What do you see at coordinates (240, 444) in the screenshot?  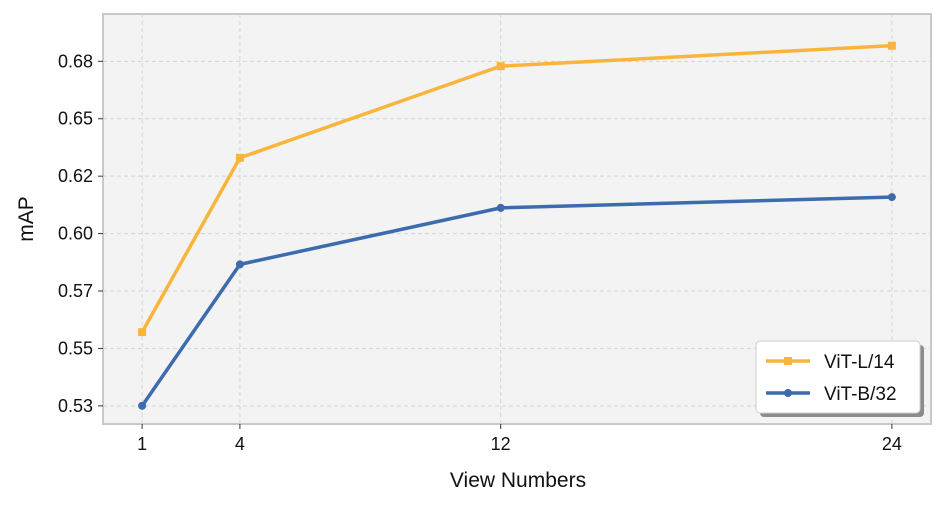 I see `x-tick-label: 4` at bounding box center [240, 444].